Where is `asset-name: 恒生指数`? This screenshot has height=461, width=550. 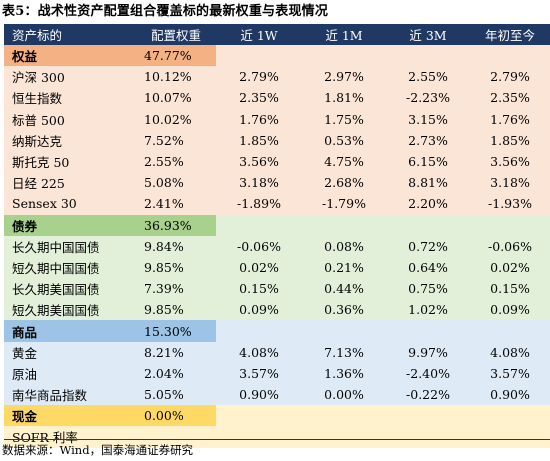
asset-name: 恒生指数 is located at coordinates (37, 99).